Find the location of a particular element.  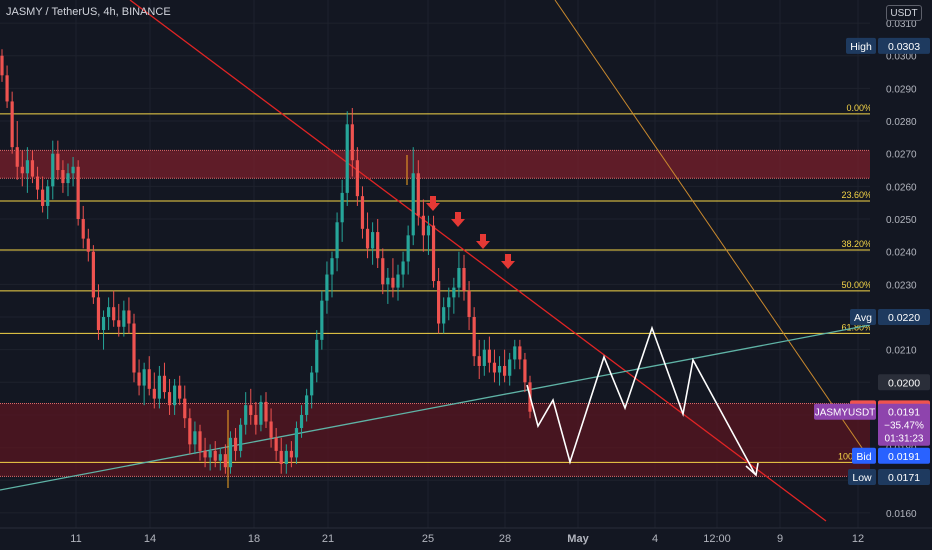

y-tick-label: 0.0250 is located at coordinates (901, 220).